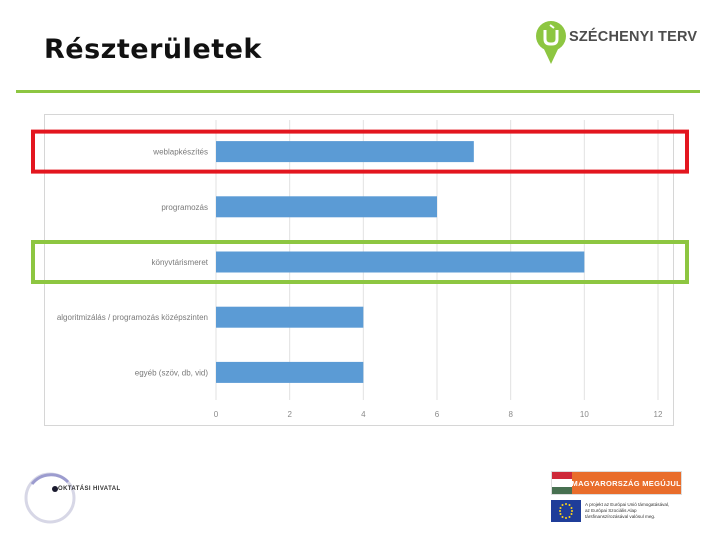  What do you see at coordinates (627, 504) in the screenshot?
I see `eu-line-1: A projekt az Európai Unió támogatásával,` at bounding box center [627, 504].